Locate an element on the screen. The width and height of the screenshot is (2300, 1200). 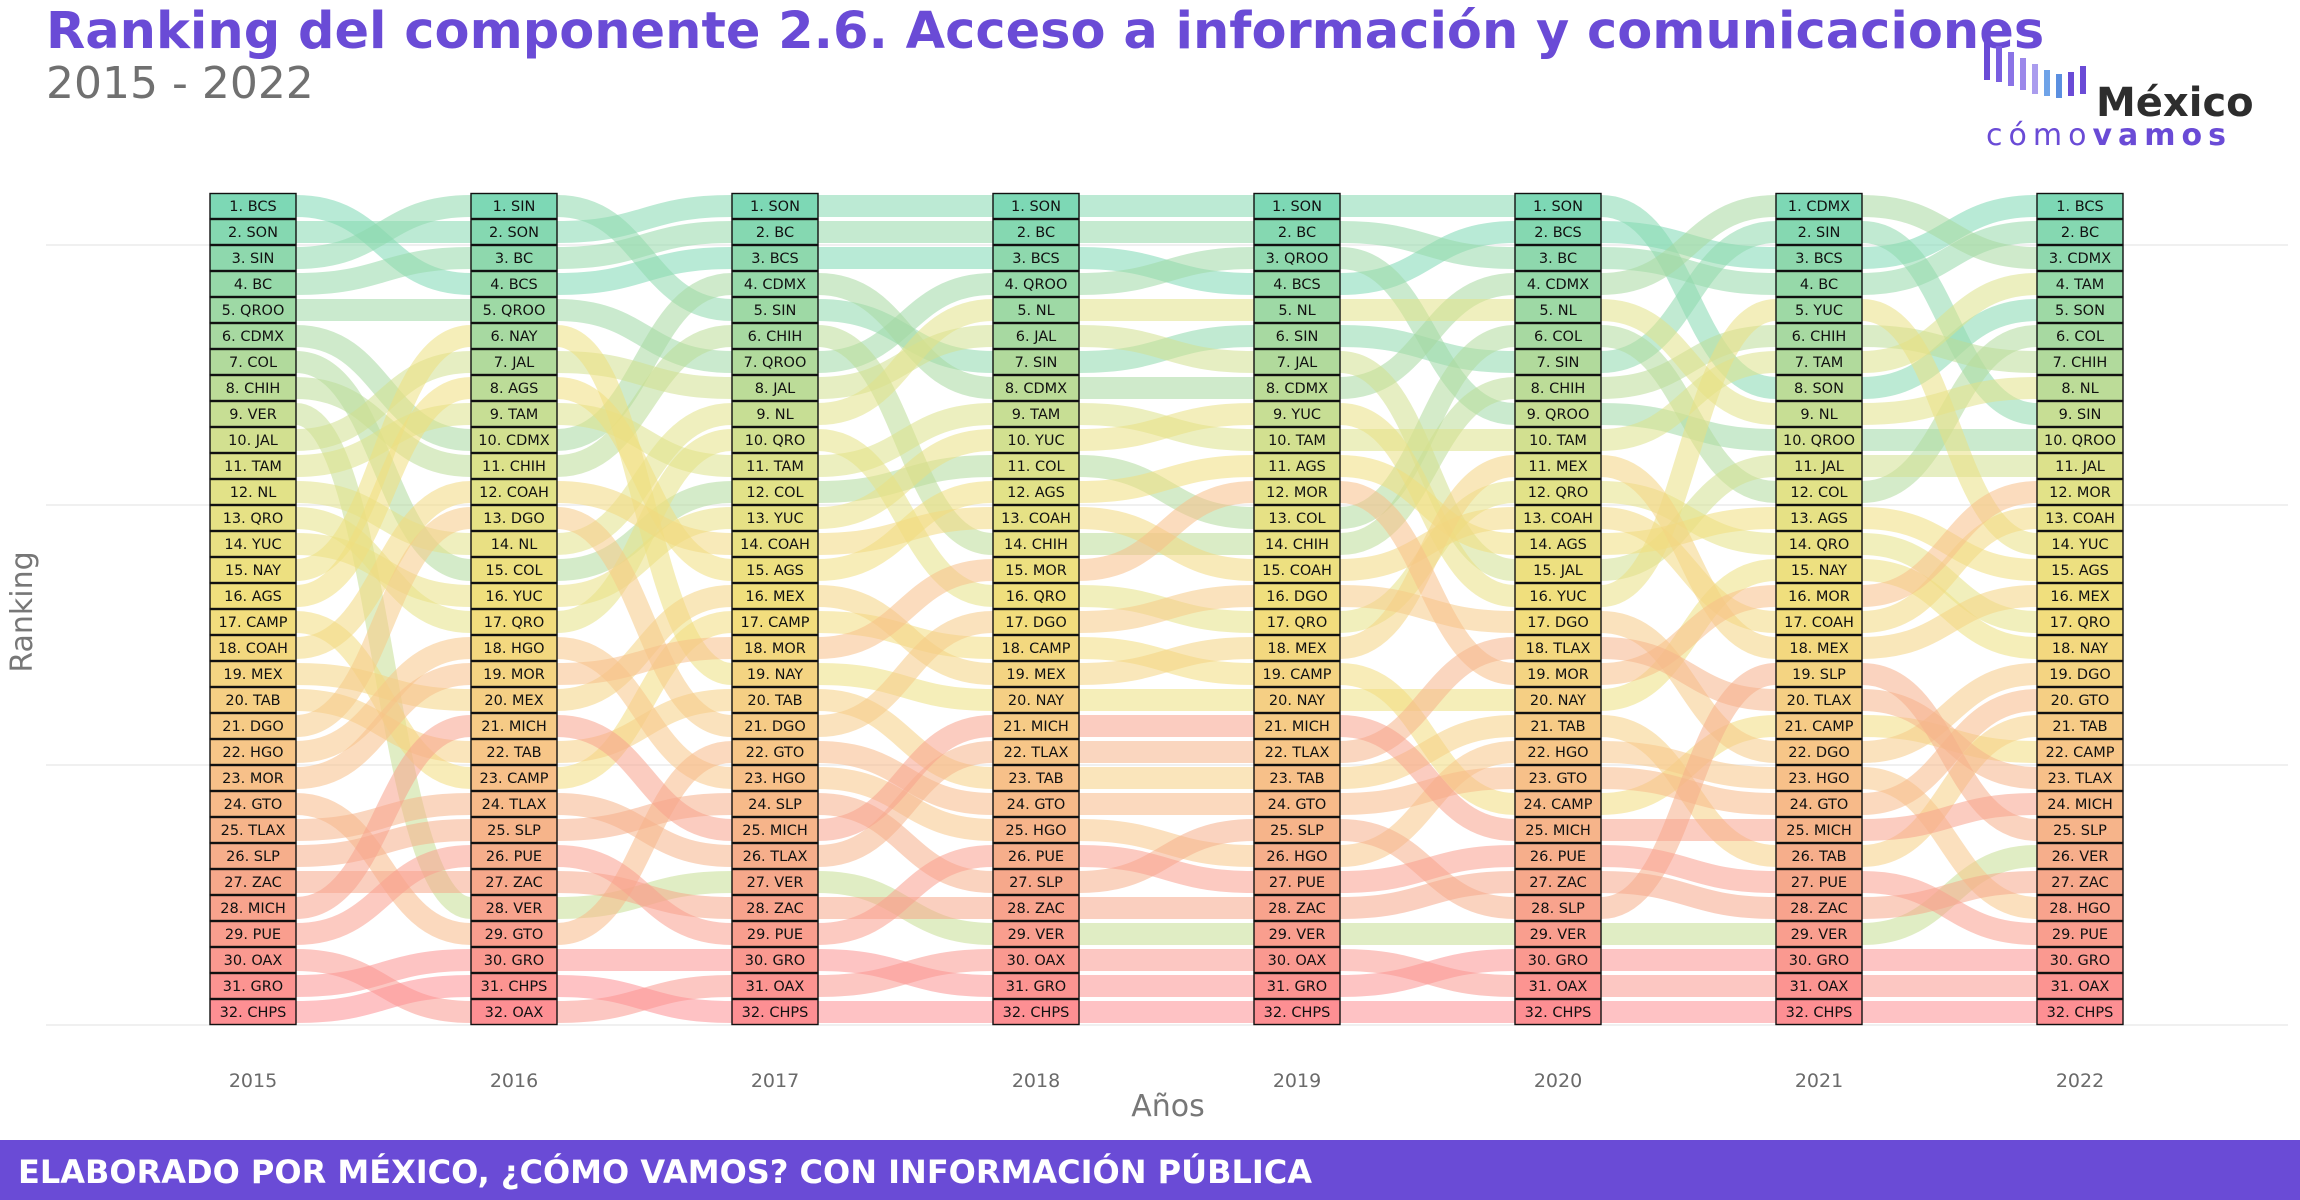
rank-label: 16. AGS is located at coordinates (253, 597).